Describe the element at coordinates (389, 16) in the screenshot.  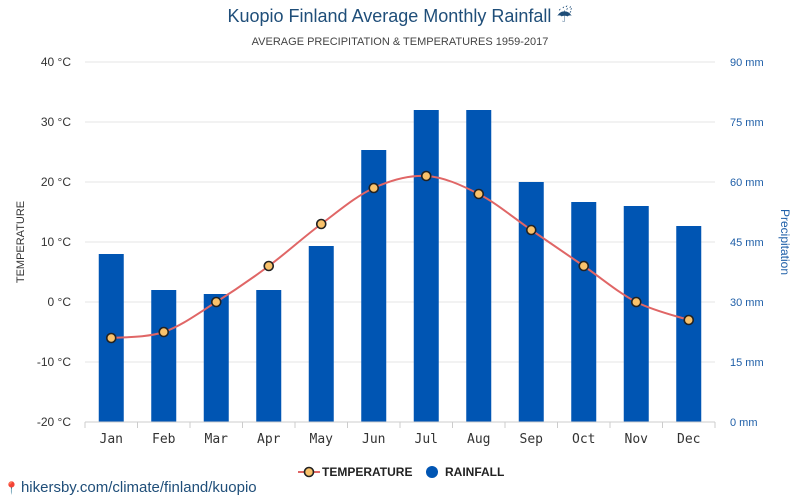
I see `chart-title-text: Kuopio Finland Average Monthly Rainfall` at that location.